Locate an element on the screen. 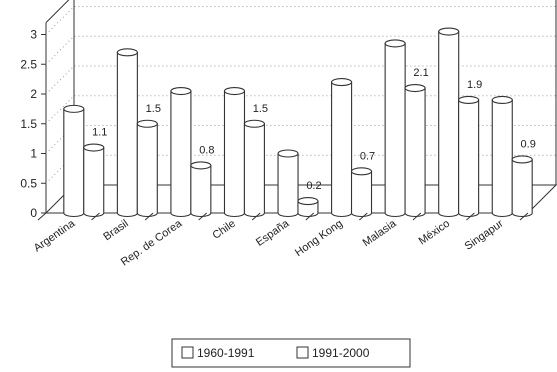  x-category-label: Brasil is located at coordinates (115, 231).